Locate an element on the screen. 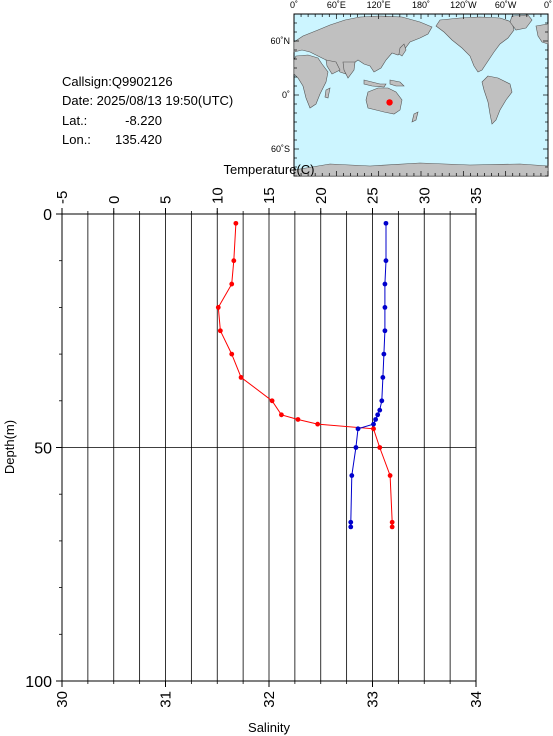 The image size is (553, 736). salinity-tick-label: 33 is located at coordinates (373, 699).